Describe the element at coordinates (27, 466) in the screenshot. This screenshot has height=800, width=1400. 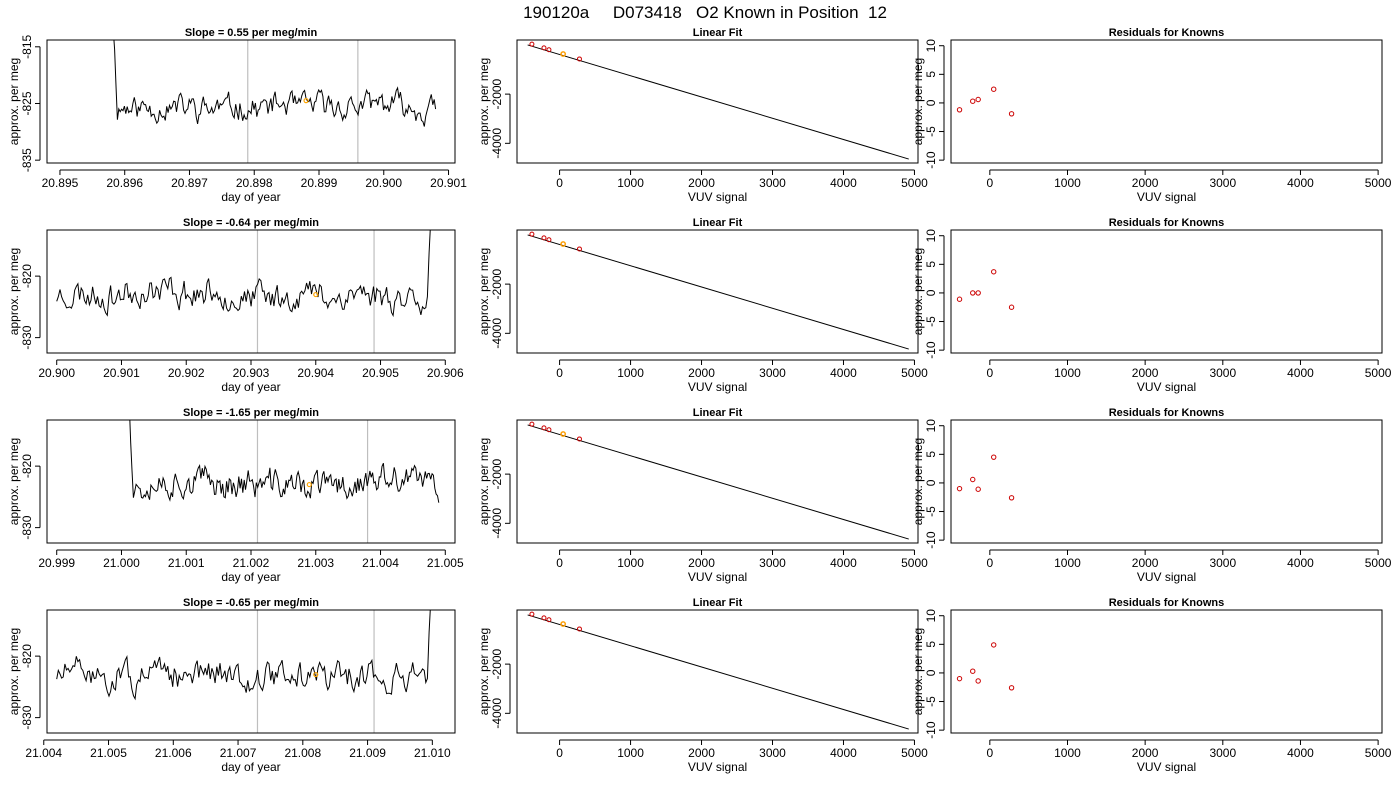
I see `y-tick-label: -820` at that location.